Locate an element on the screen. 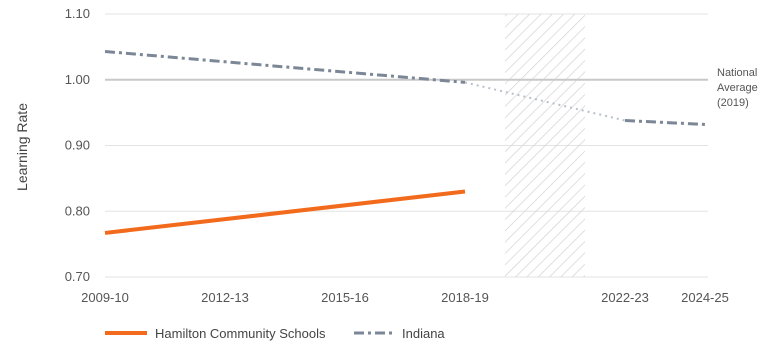 The height and width of the screenshot is (346, 764). y-axis-title: Learning Rate is located at coordinates (22, 147).